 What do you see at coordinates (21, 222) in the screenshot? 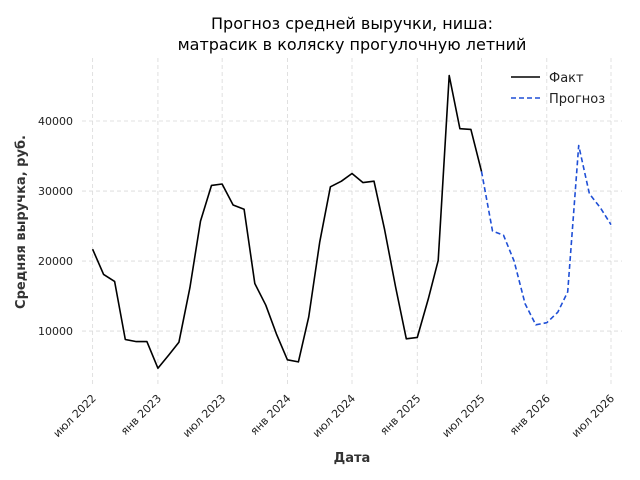
I see `y-axis-label: Средняя выручка, руб.` at bounding box center [21, 222].